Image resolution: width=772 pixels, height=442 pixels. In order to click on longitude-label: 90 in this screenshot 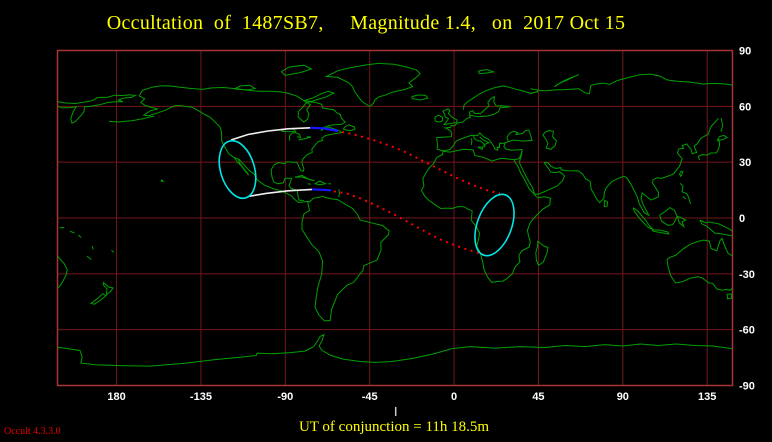, I will do `click(623, 397)`.